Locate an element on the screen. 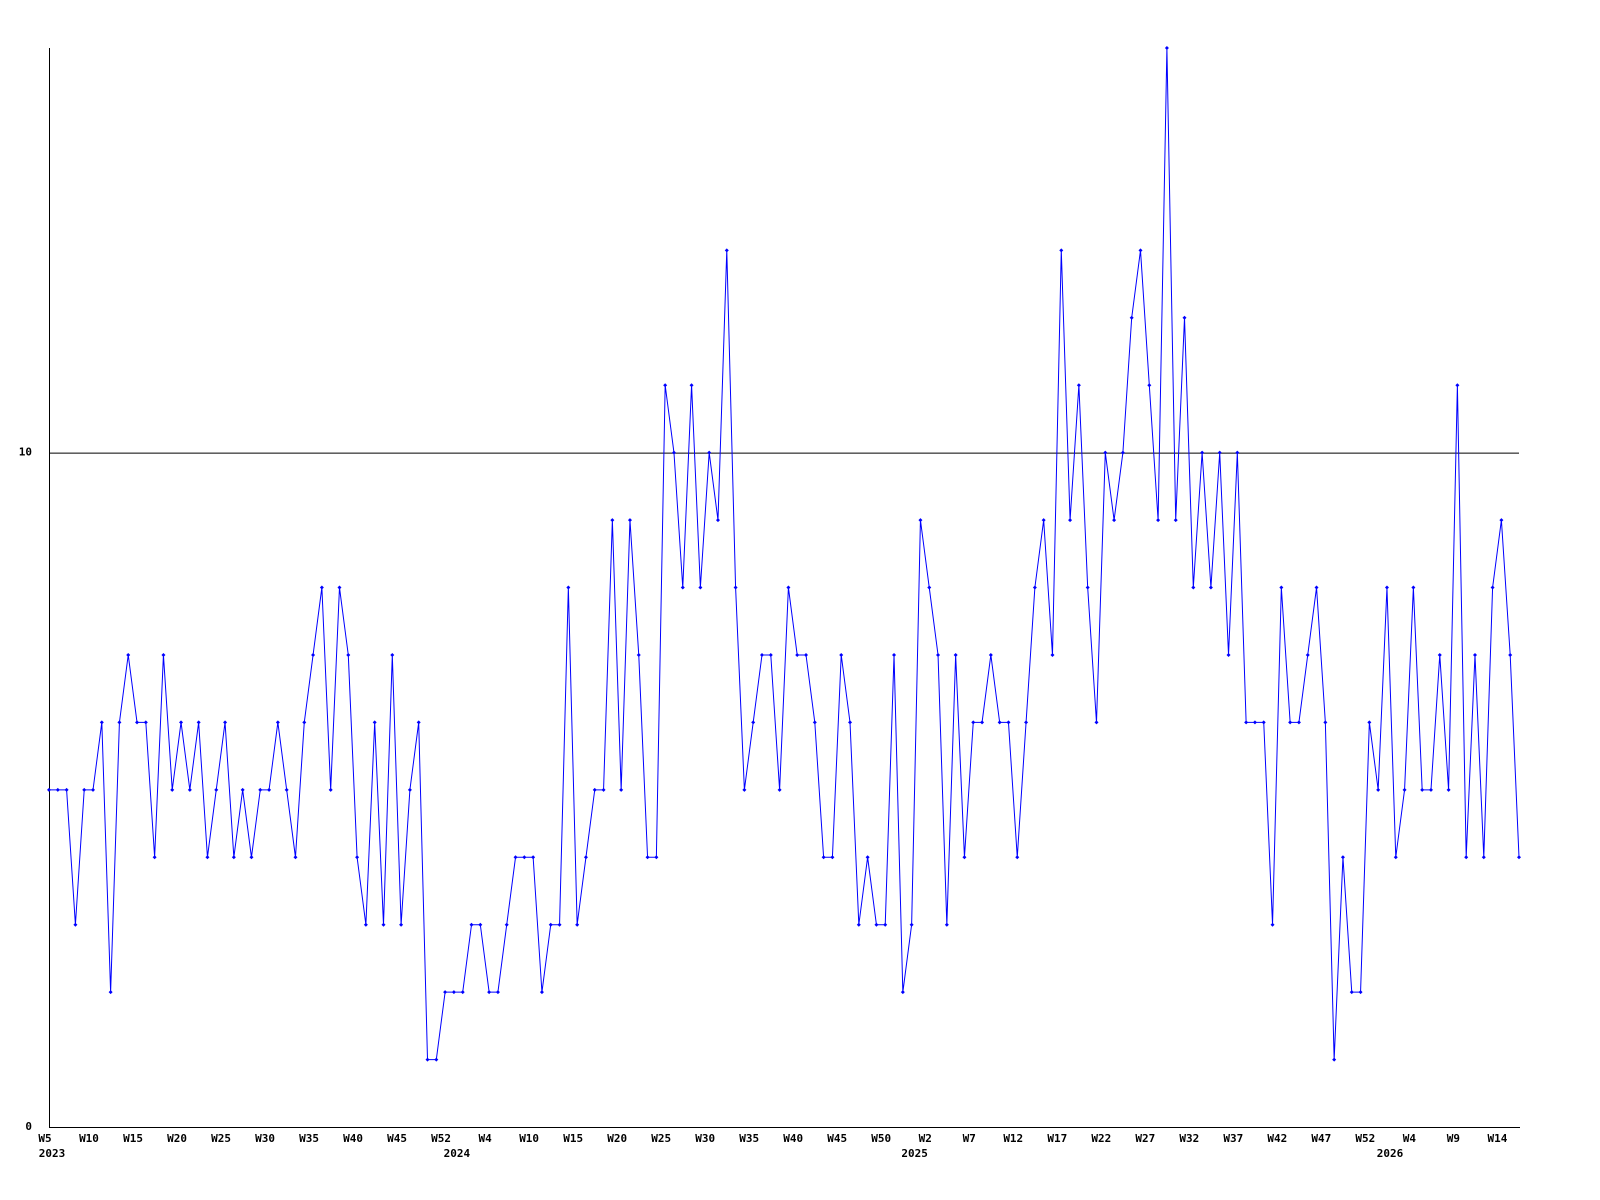 This screenshot has height=1200, width=1600. x-tick-label: W15 is located at coordinates (573, 1138).